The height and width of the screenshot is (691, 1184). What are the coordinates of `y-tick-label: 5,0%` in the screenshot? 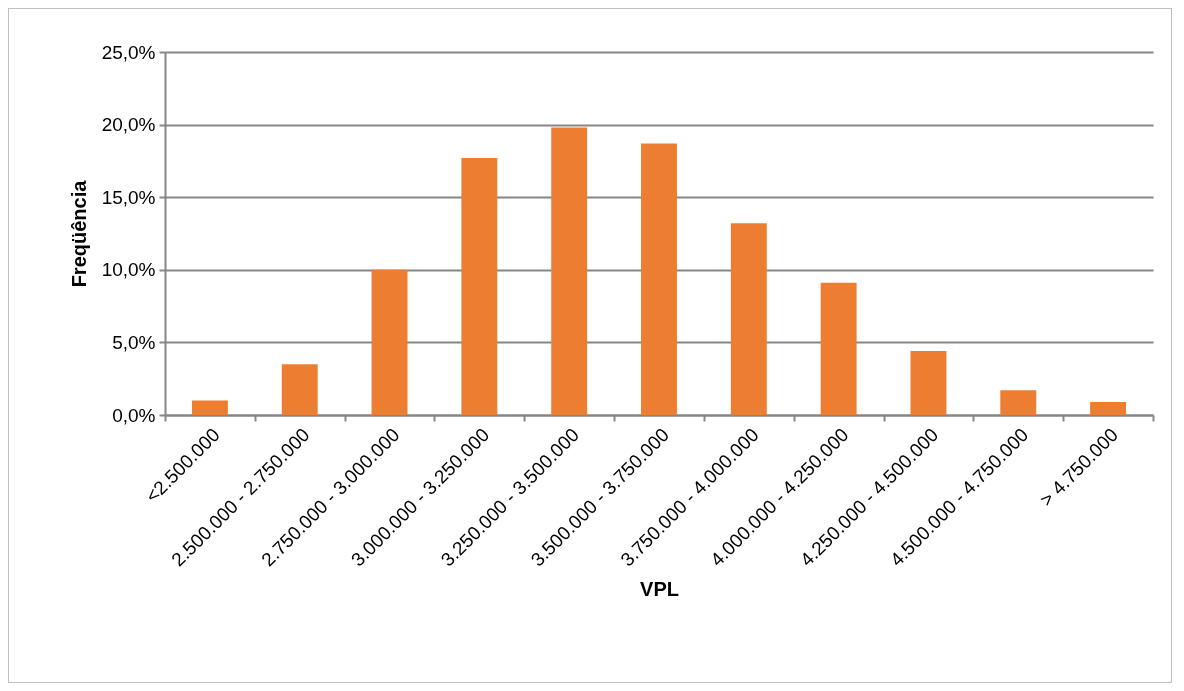 It's located at (134, 342).